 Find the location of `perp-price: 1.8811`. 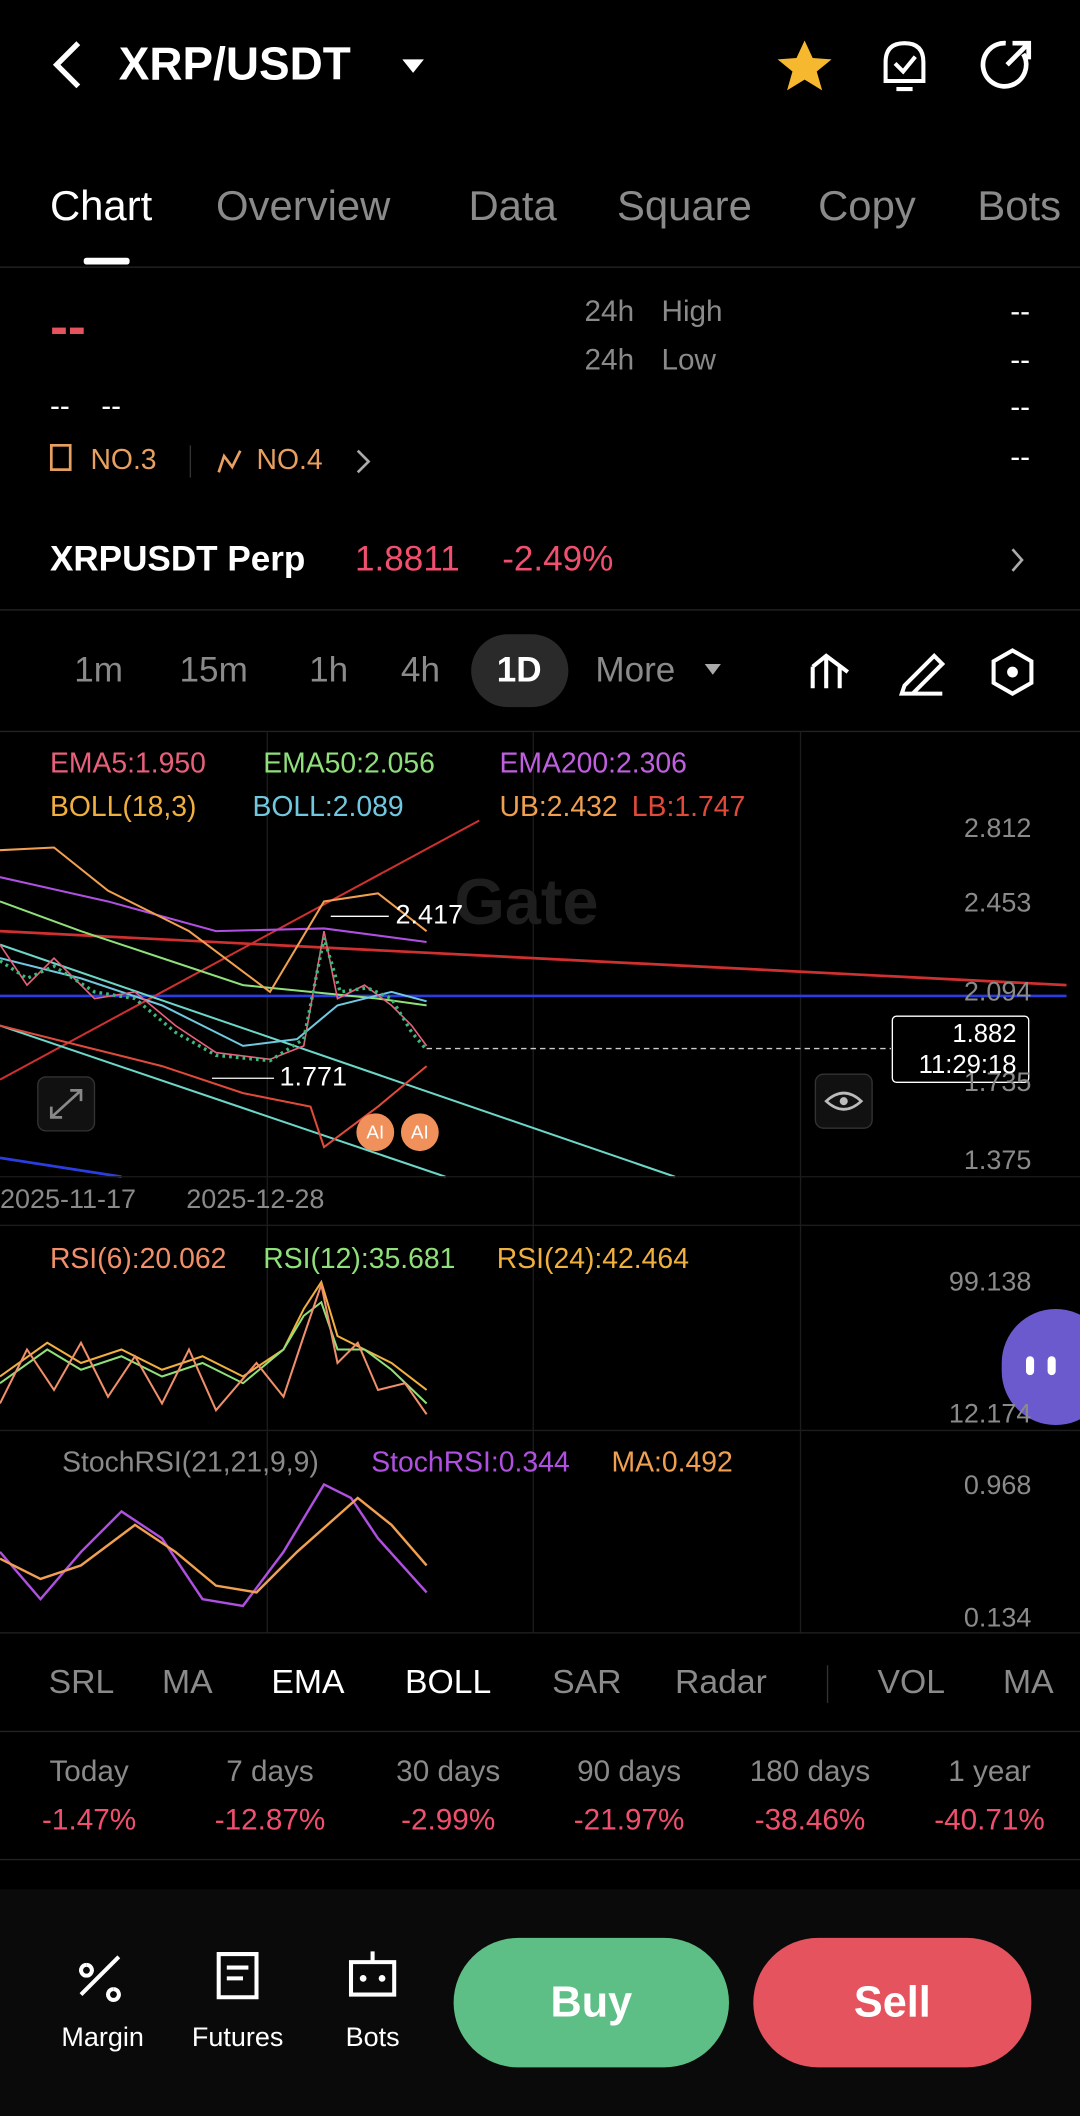

perp-price: 1.8811 is located at coordinates (407, 559).